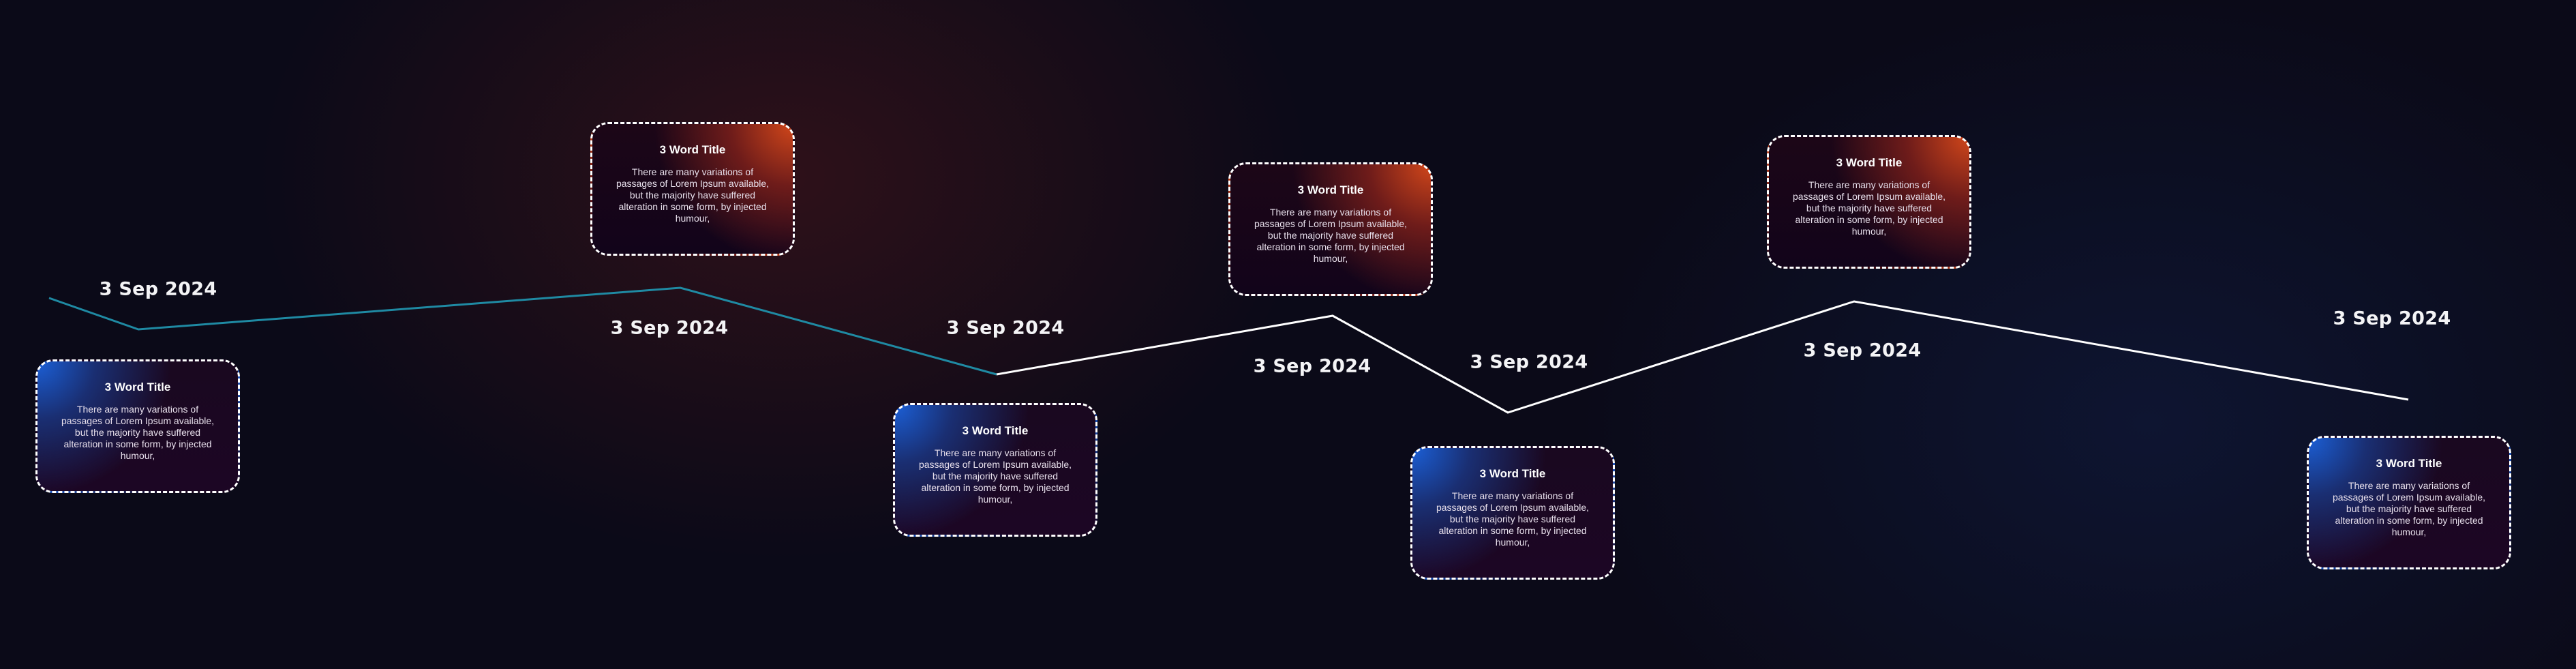 The height and width of the screenshot is (669, 2576). Describe the element at coordinates (1703, 357) in the screenshot. I see `timeline-segment-white` at that location.